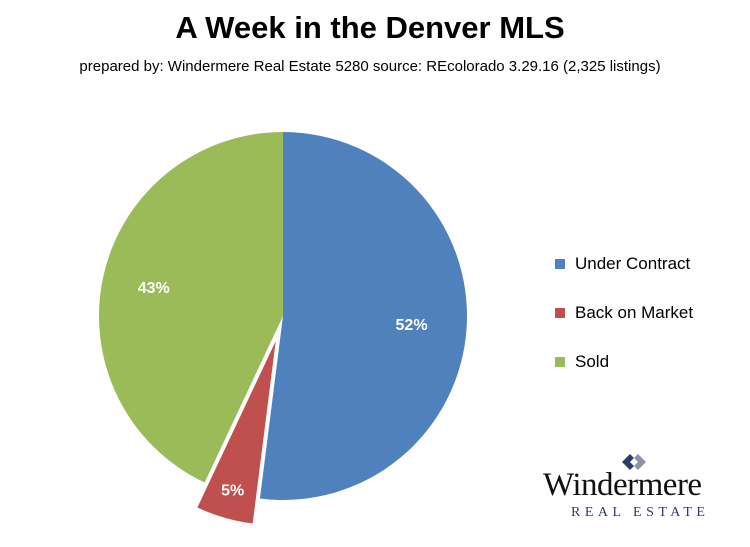 The image size is (750, 547). Describe the element at coordinates (560, 264) in the screenshot. I see `legend-swatch-under-contract` at that location.